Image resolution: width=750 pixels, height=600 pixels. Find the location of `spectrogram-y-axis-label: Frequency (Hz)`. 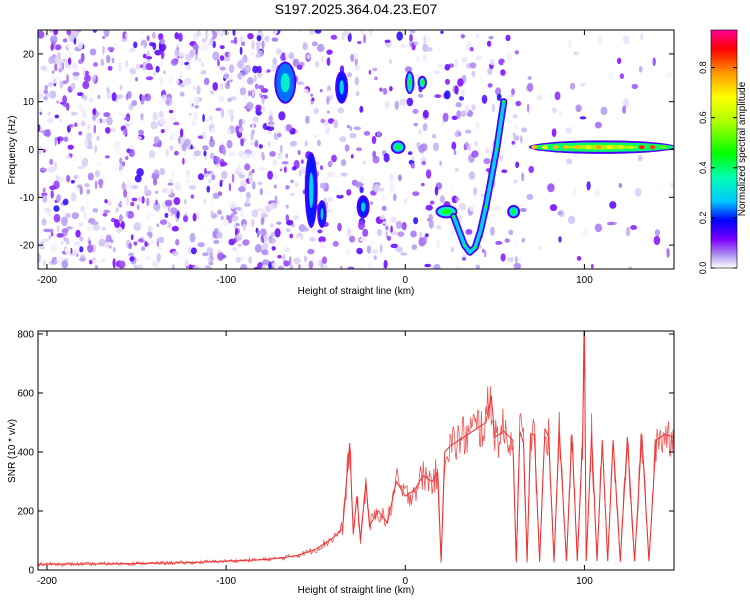

spectrogram-y-axis-label: Frequency (Hz) is located at coordinates (12, 150).